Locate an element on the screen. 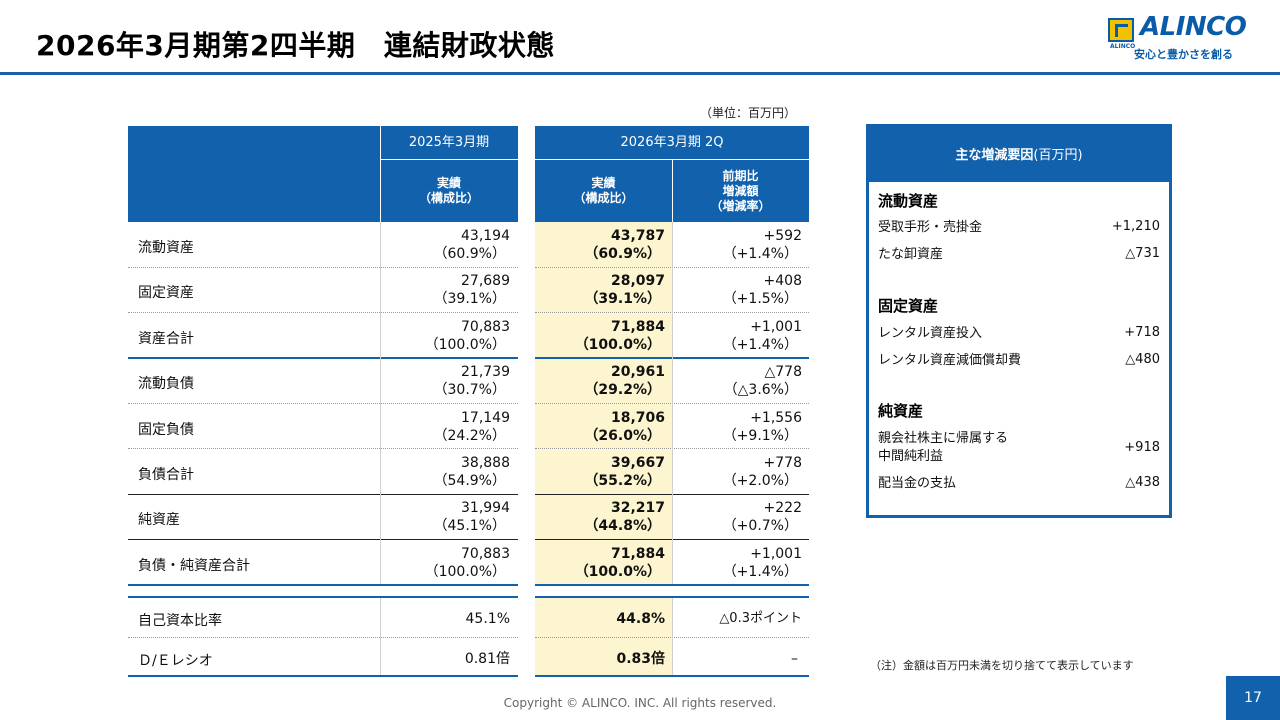  prev-value: 27,689 is located at coordinates (485, 281).